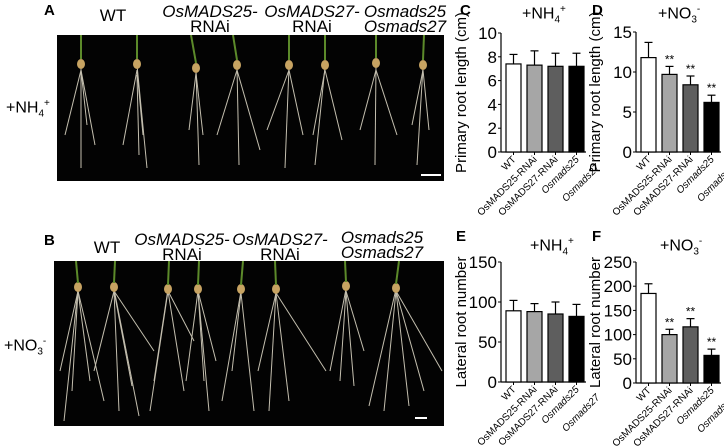 Image resolution: width=724 pixels, height=448 pixels. I want to click on row-label-sup: -, so click(44, 341).